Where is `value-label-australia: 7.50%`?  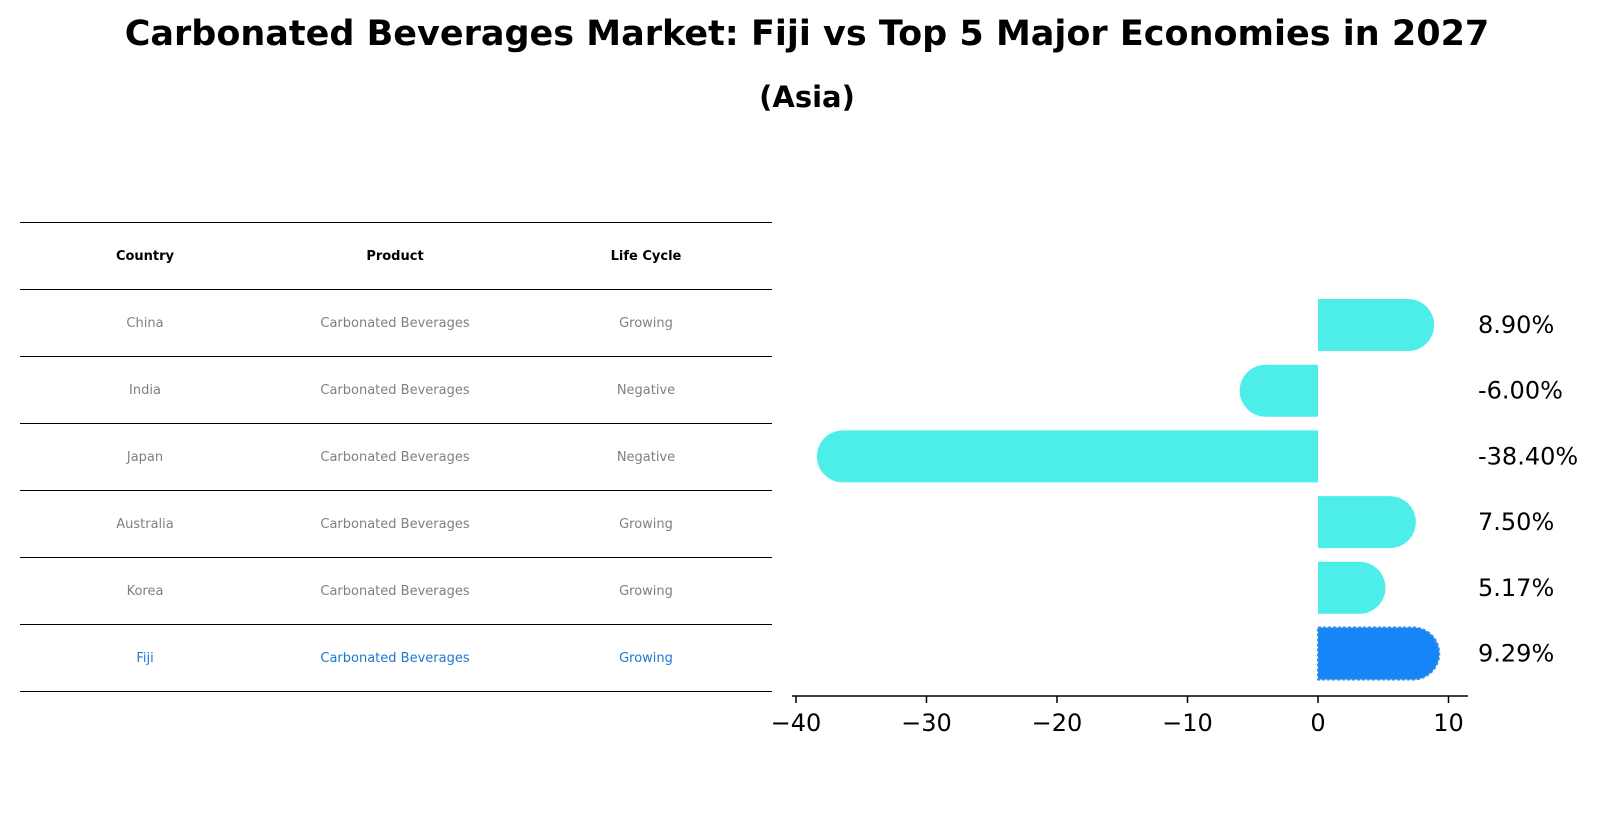
value-label-australia: 7.50% is located at coordinates (1516, 522).